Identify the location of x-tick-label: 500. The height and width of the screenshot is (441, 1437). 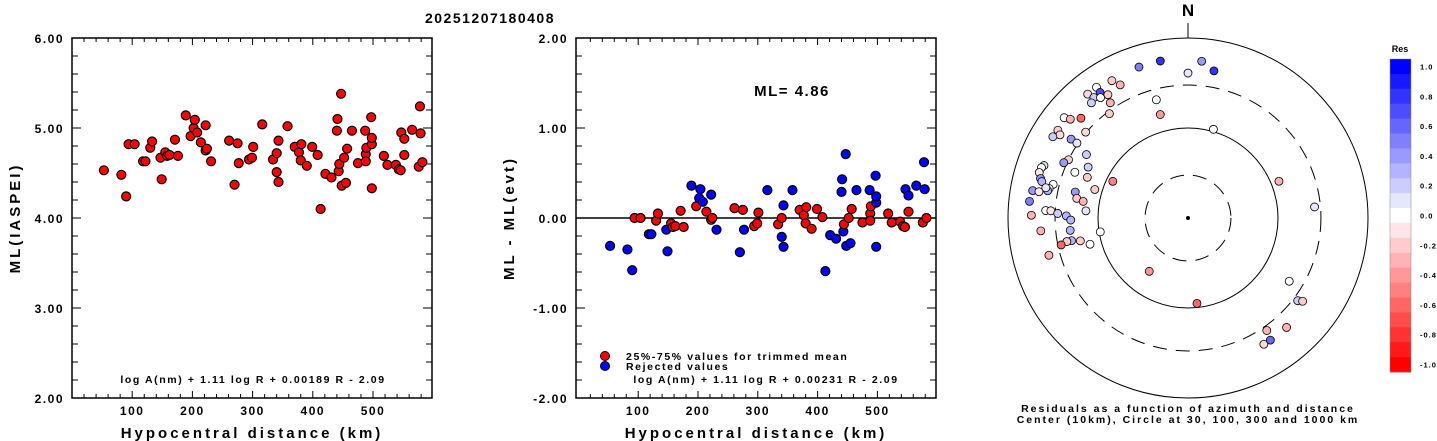
(373, 411).